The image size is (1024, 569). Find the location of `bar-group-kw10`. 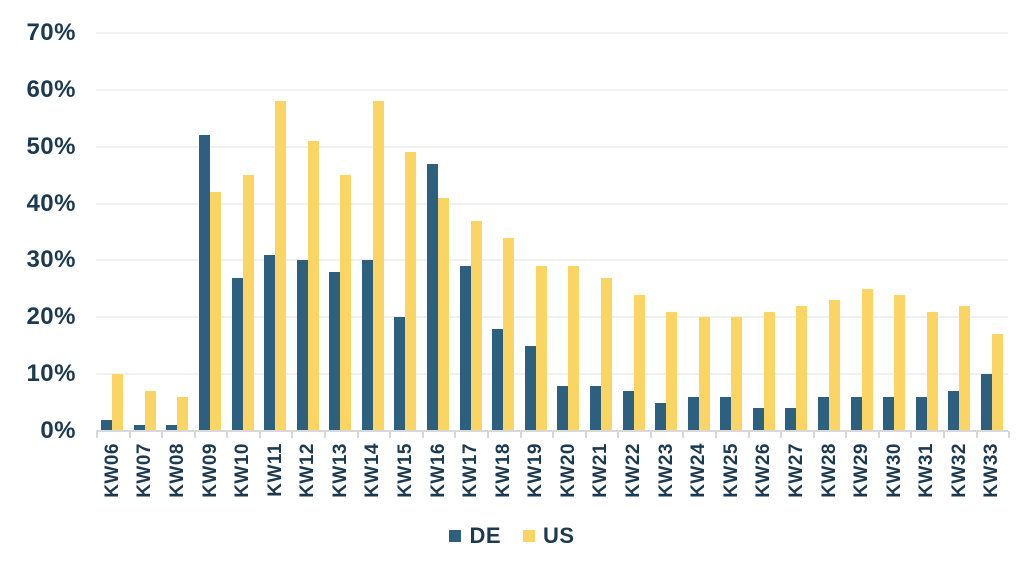

bar-group-kw10 is located at coordinates (242, 232).